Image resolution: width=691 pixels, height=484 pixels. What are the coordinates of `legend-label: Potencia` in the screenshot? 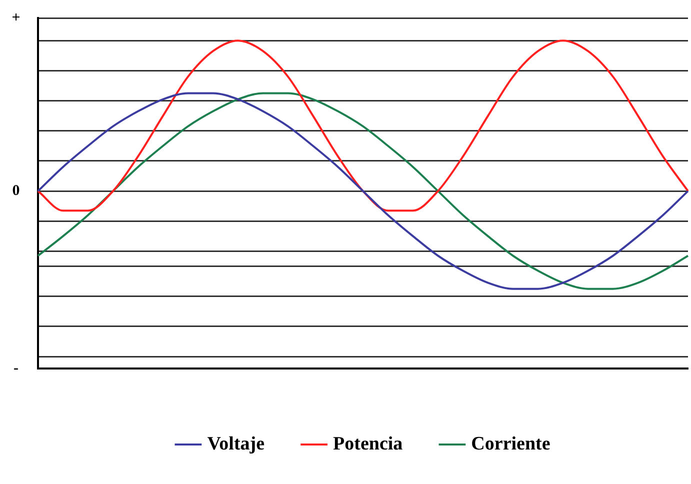 It's located at (368, 443).